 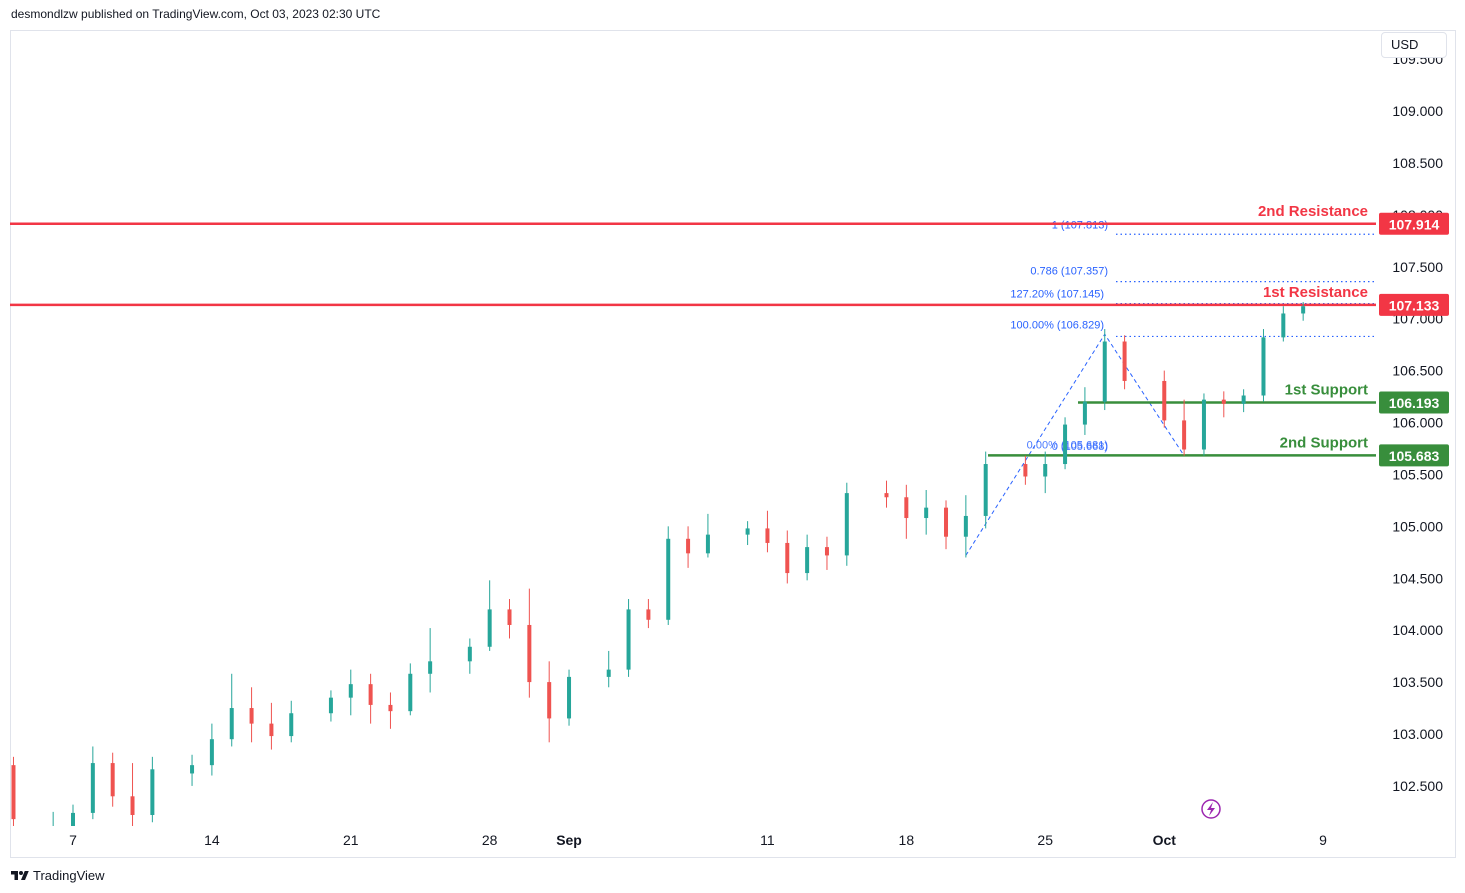 I want to click on level-price-label: 105.683, so click(x=1414, y=456).